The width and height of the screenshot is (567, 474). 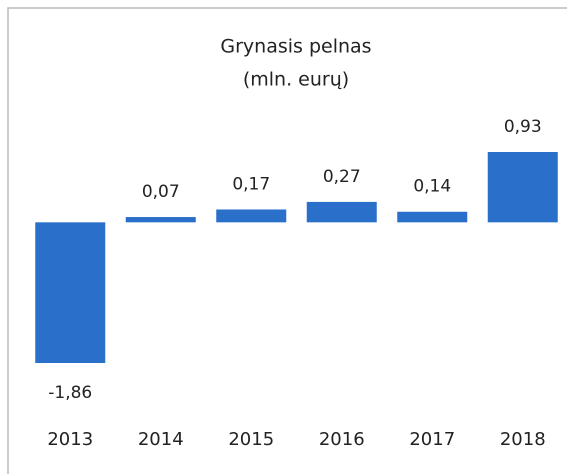 What do you see at coordinates (251, 439) in the screenshot?
I see `x-tick-label: 2015` at bounding box center [251, 439].